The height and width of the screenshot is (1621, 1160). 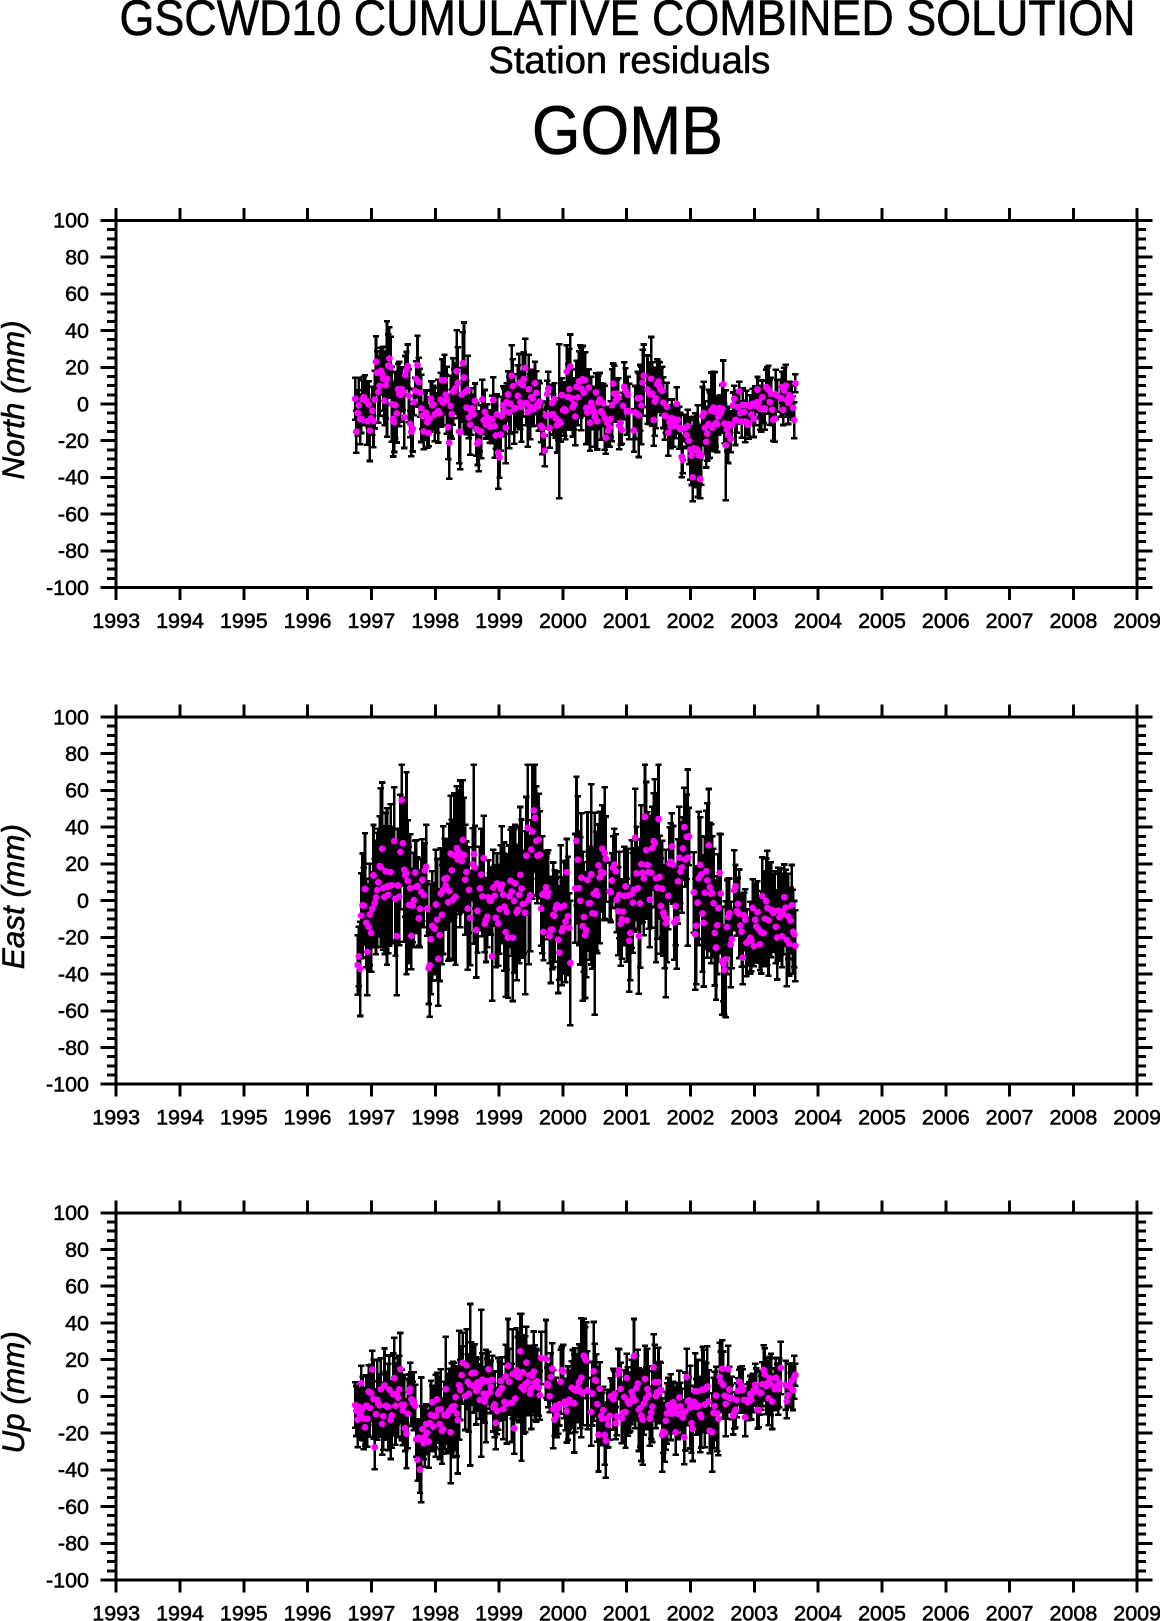 What do you see at coordinates (15, 399) in the screenshot?
I see `svg-text: North (mm)` at bounding box center [15, 399].